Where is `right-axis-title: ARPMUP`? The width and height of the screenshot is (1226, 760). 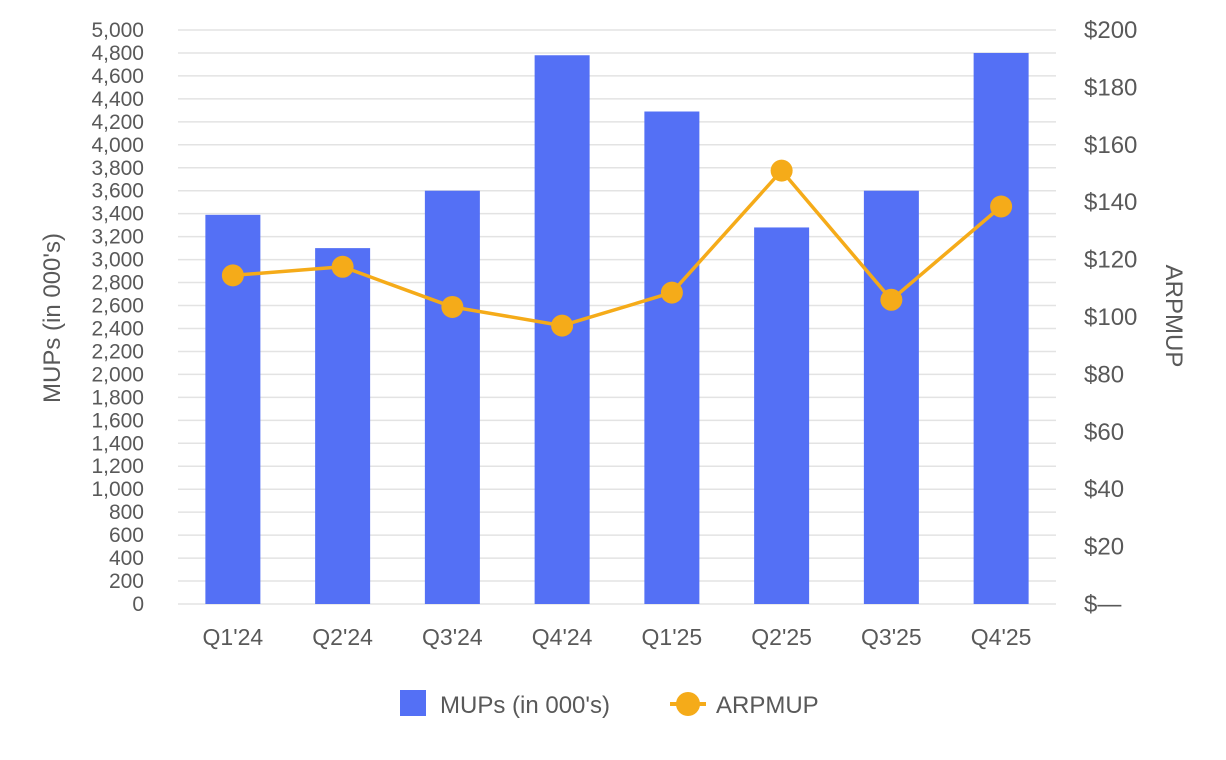 right-axis-title: ARPMUP is located at coordinates (1173, 316).